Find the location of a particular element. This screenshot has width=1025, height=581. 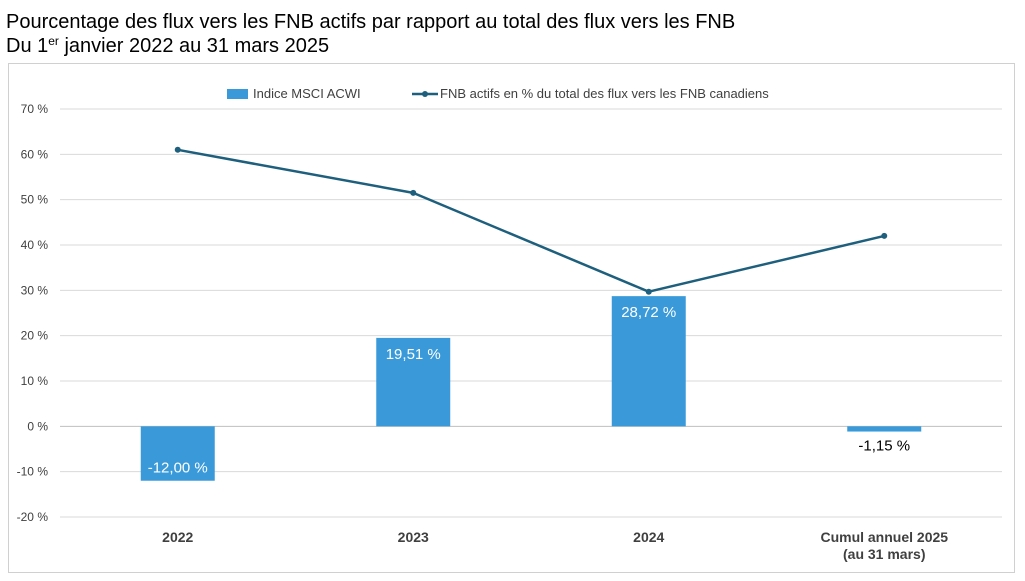

y-tick-label: -10 % is located at coordinates (33, 472).